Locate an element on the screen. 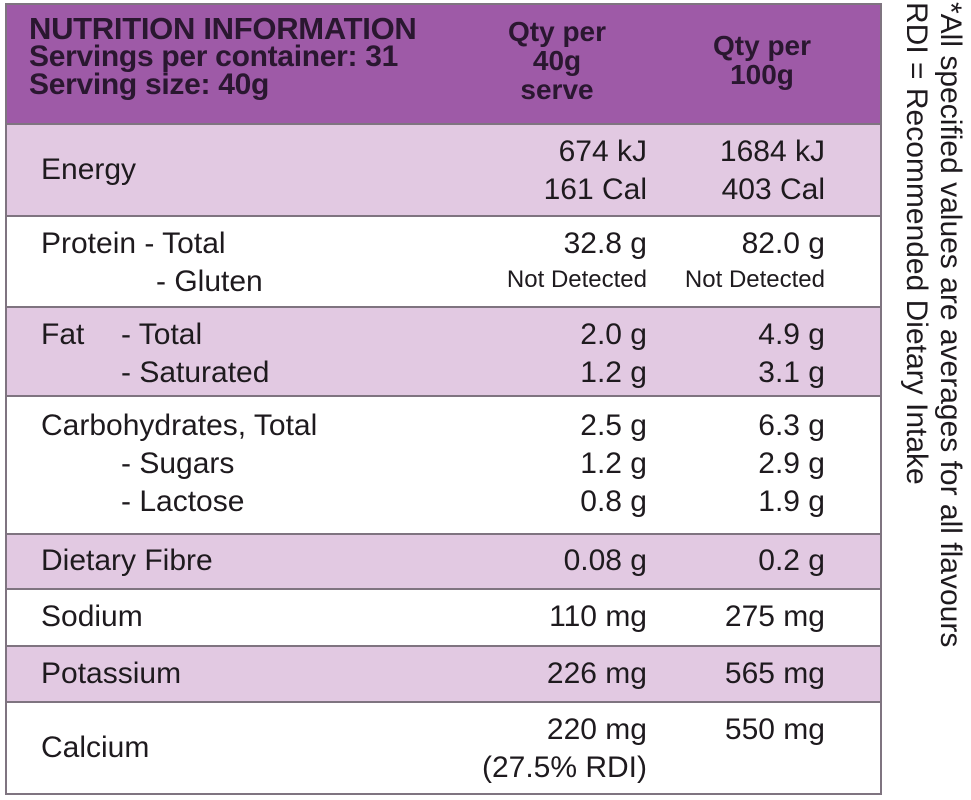 The width and height of the screenshot is (971, 800). calcium-serve: 220 mg is located at coordinates (596, 729).